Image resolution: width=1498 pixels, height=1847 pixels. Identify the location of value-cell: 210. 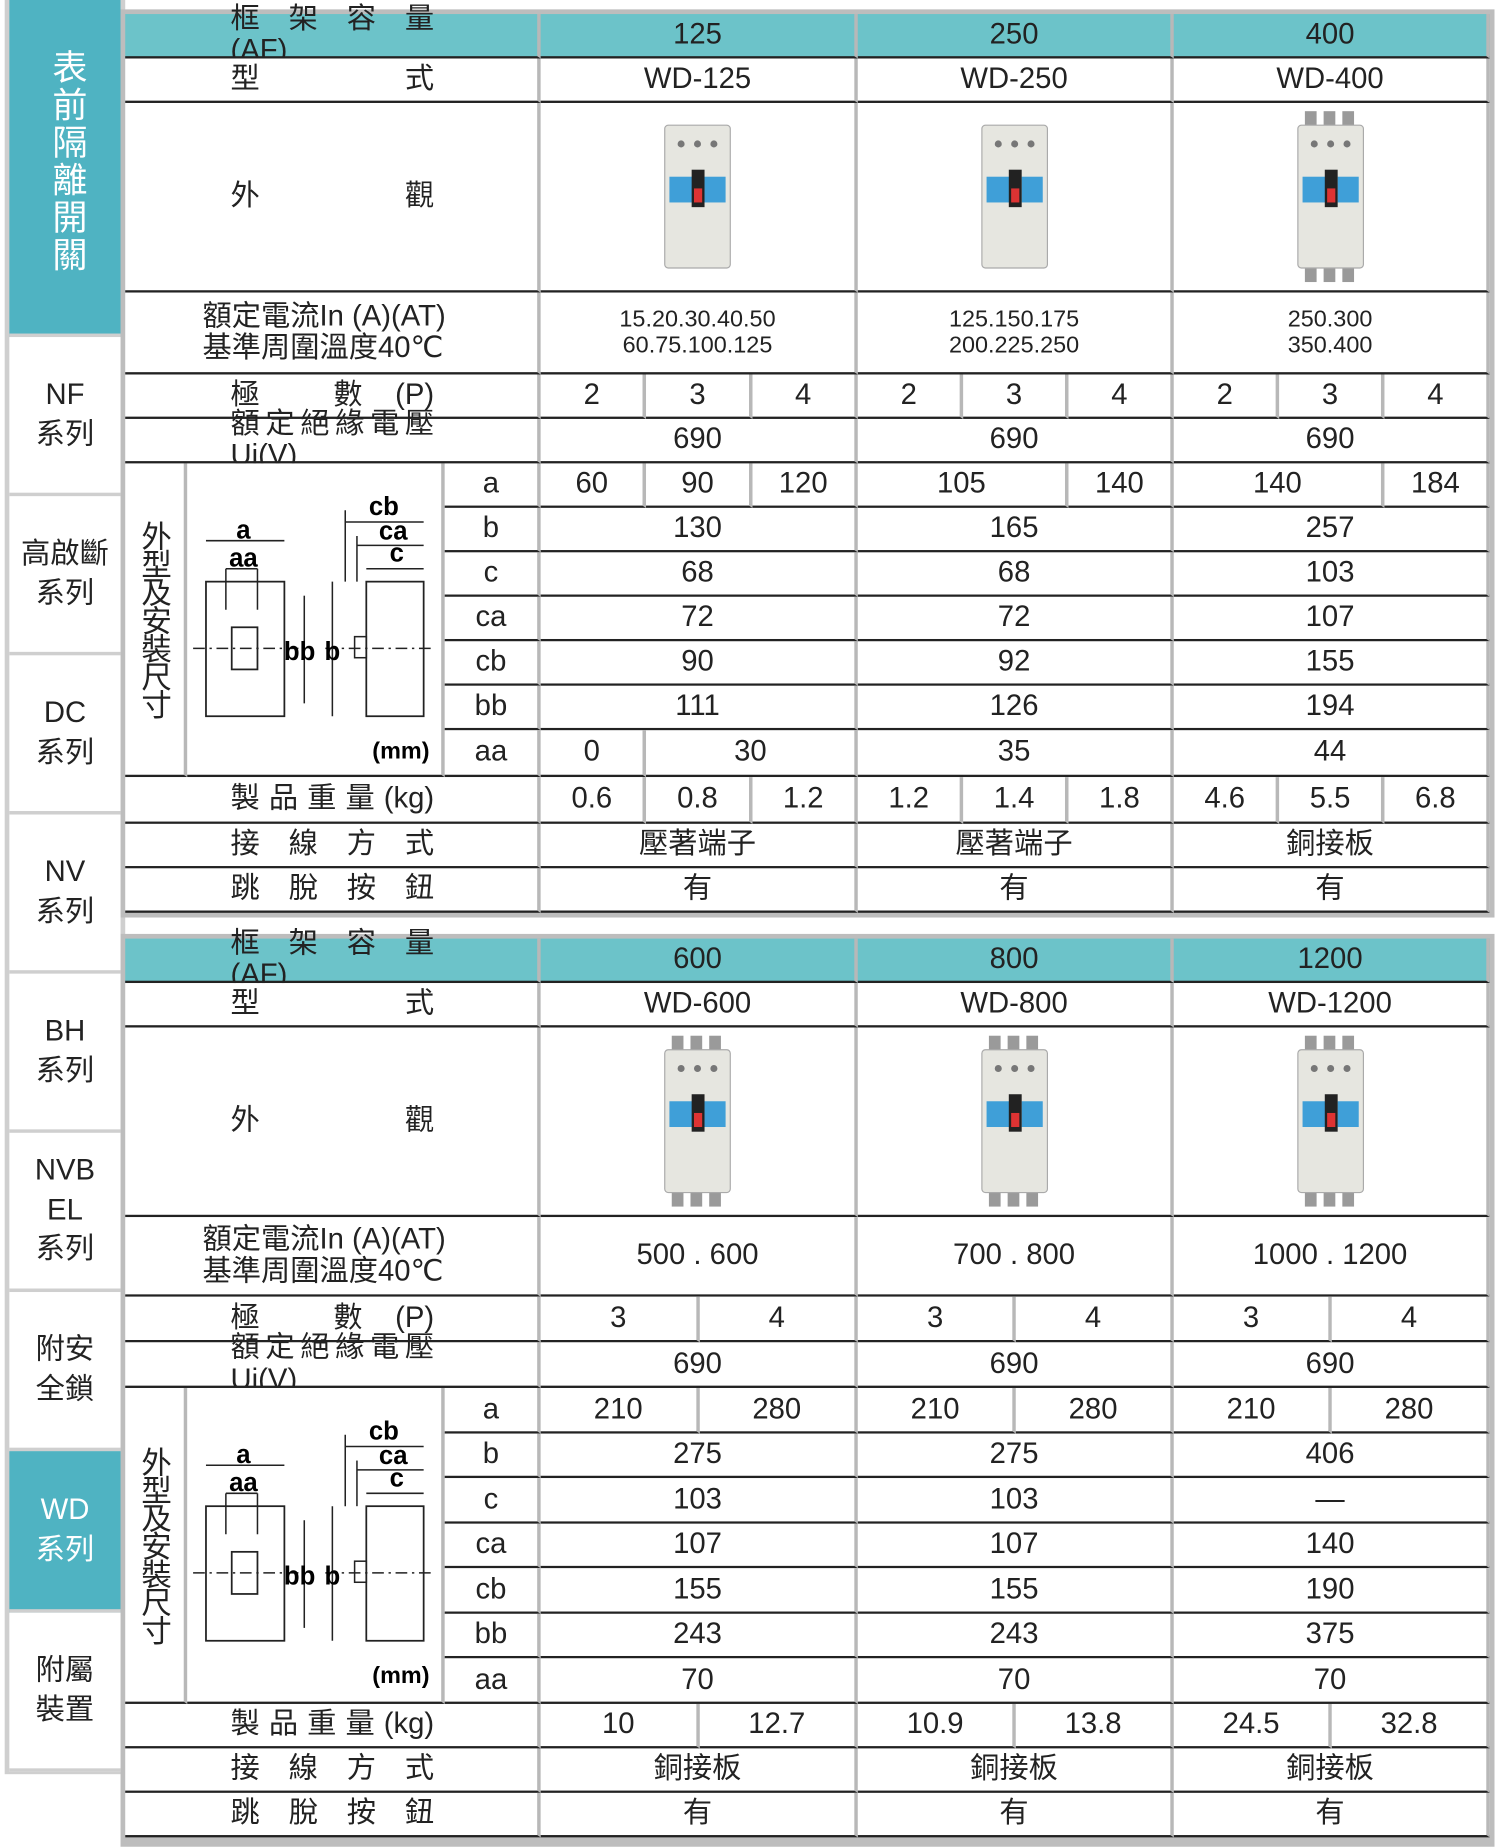
(1252, 1410).